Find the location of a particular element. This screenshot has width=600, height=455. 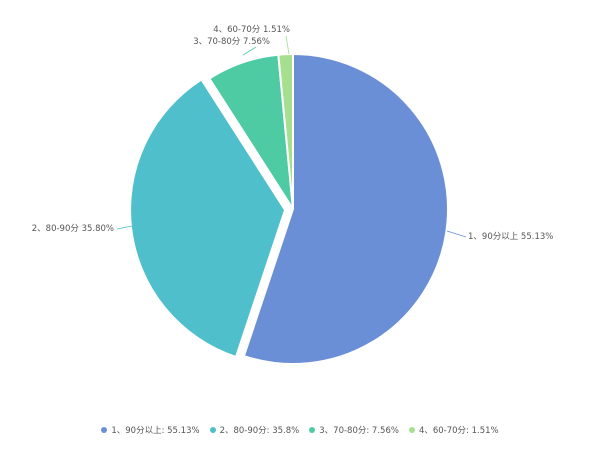

legend-item-90-plus: 1、90分以上: 55.13% is located at coordinates (150, 430).